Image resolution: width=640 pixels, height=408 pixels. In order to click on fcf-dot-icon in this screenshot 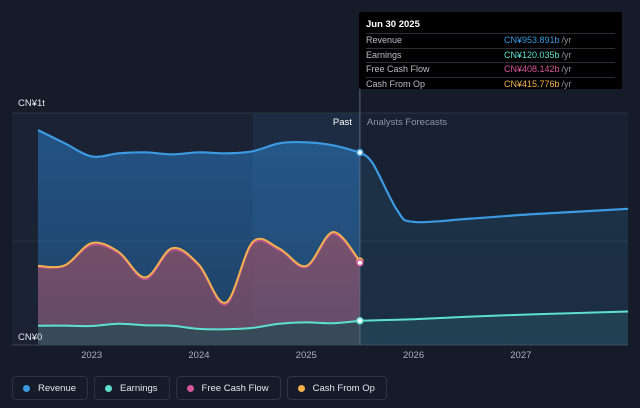, I will do `click(190, 388)`.